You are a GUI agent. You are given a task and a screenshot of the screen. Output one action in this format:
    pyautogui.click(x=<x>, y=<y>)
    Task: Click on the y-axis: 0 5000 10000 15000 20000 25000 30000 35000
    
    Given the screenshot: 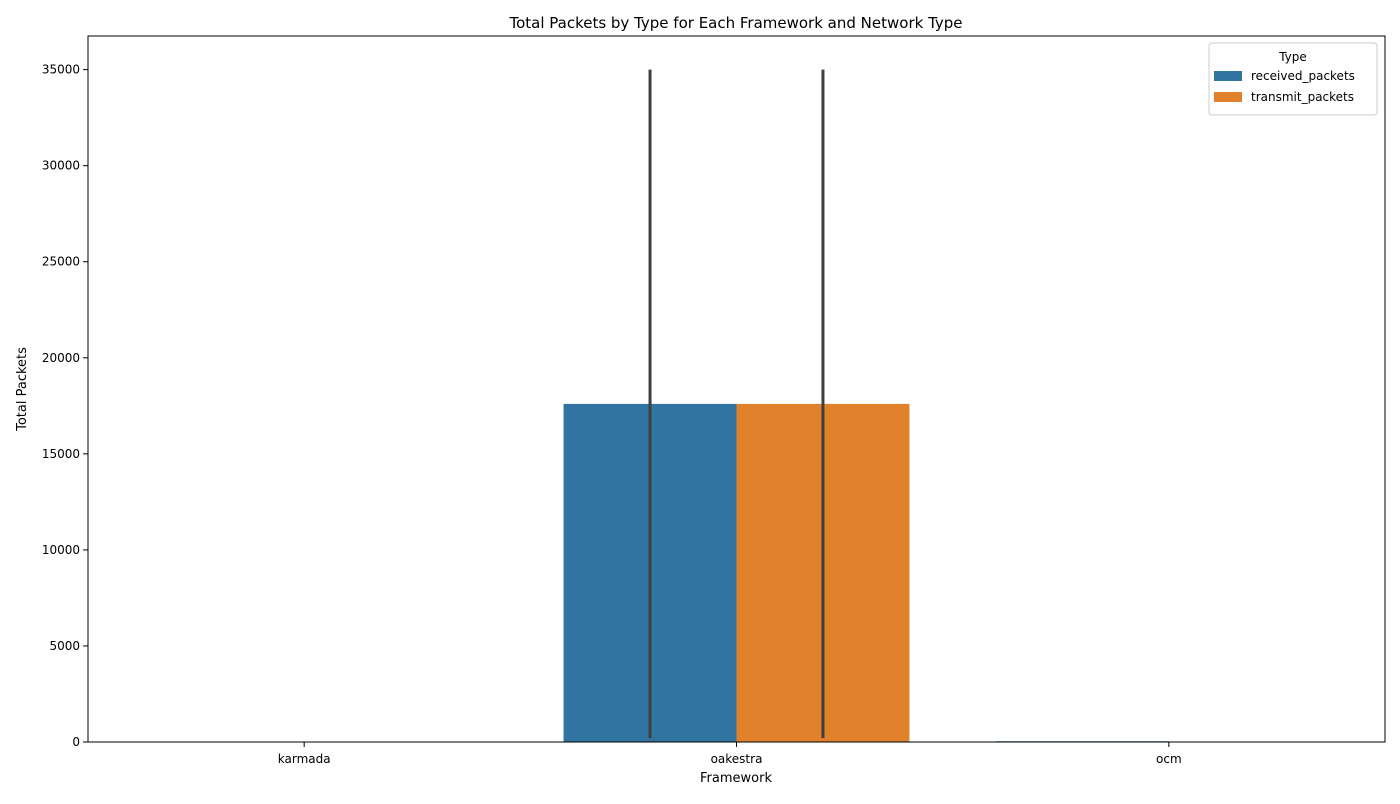 What is the action you would take?
    pyautogui.click(x=65, y=406)
    